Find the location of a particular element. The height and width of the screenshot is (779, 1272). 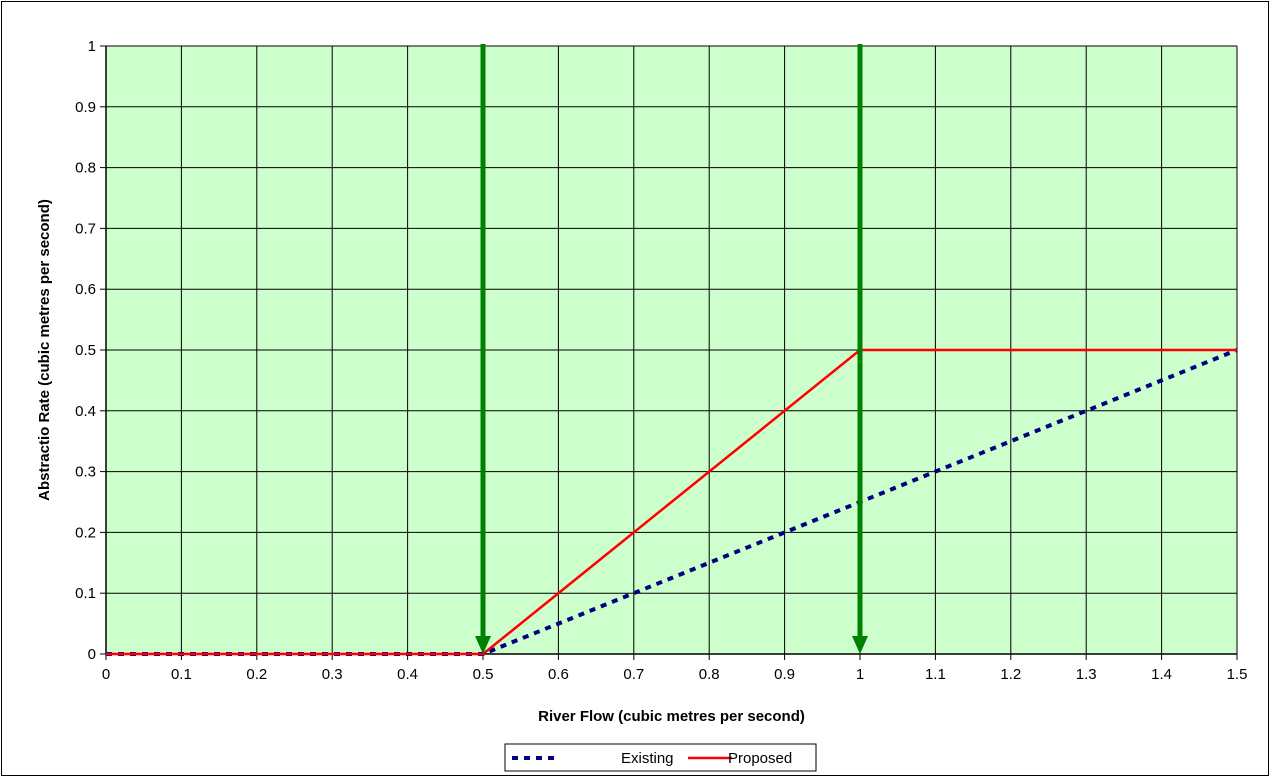

x-tick-label: 1.1 is located at coordinates (935, 674).